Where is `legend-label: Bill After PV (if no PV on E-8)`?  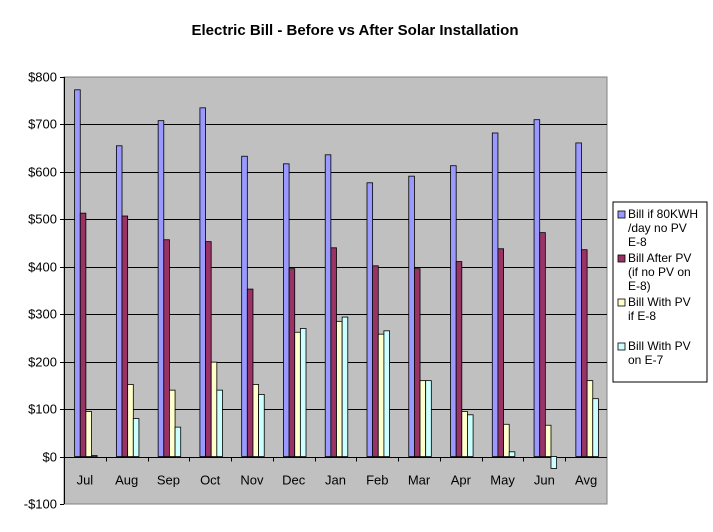
legend-label: Bill After PV (if no PV on E-8) is located at coordinates (659, 272).